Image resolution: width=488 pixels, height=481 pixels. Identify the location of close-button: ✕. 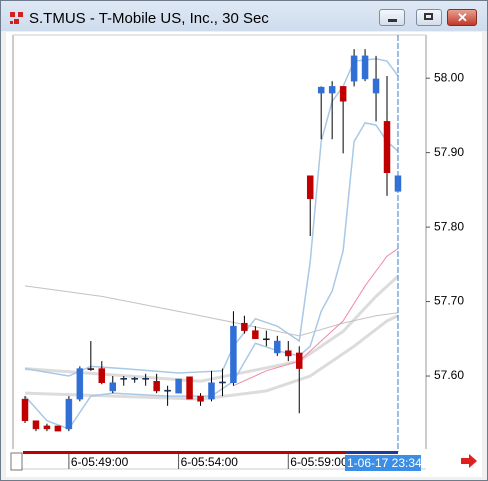
(462, 17).